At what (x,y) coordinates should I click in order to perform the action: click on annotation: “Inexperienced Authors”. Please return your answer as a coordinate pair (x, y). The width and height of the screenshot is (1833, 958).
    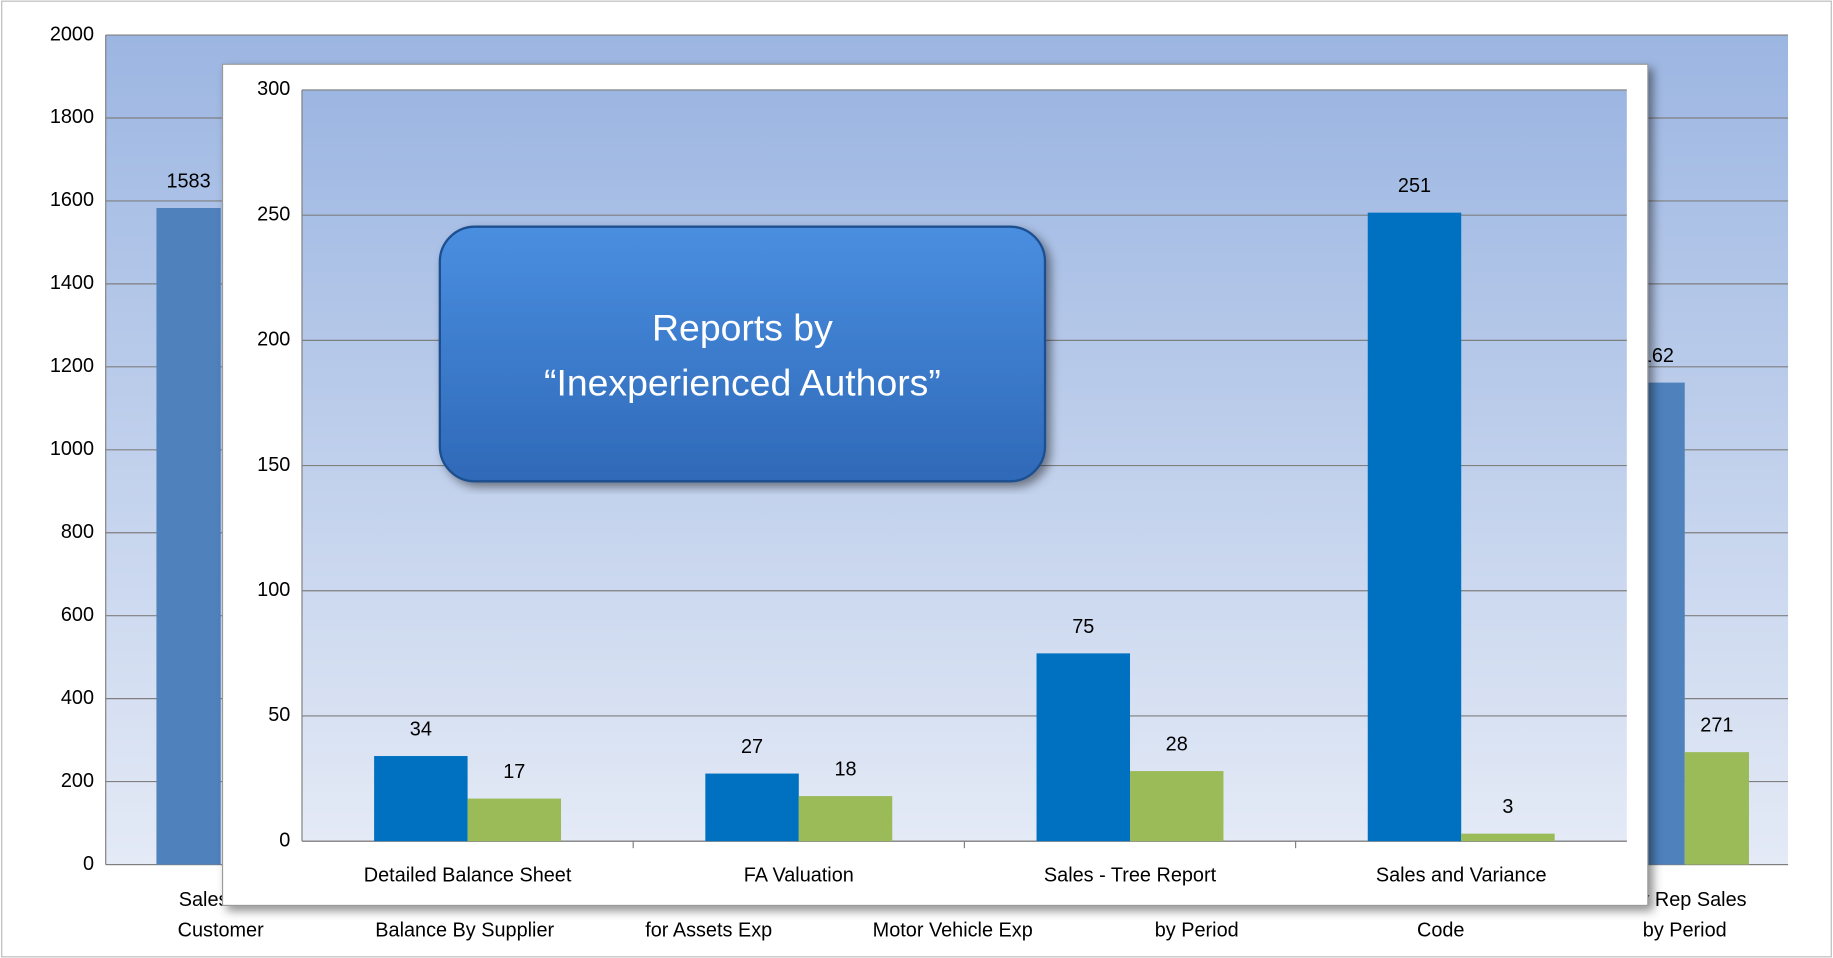
    Looking at the image, I should click on (742, 382).